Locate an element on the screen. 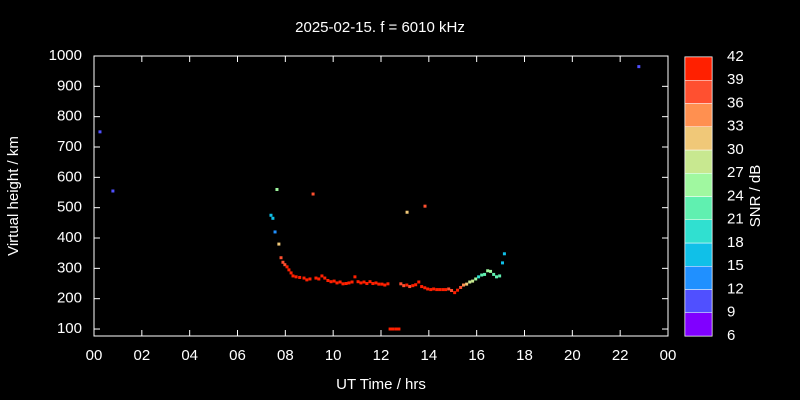  chart-title: 2025-02-15. f = 6010 kHz is located at coordinates (380, 27).